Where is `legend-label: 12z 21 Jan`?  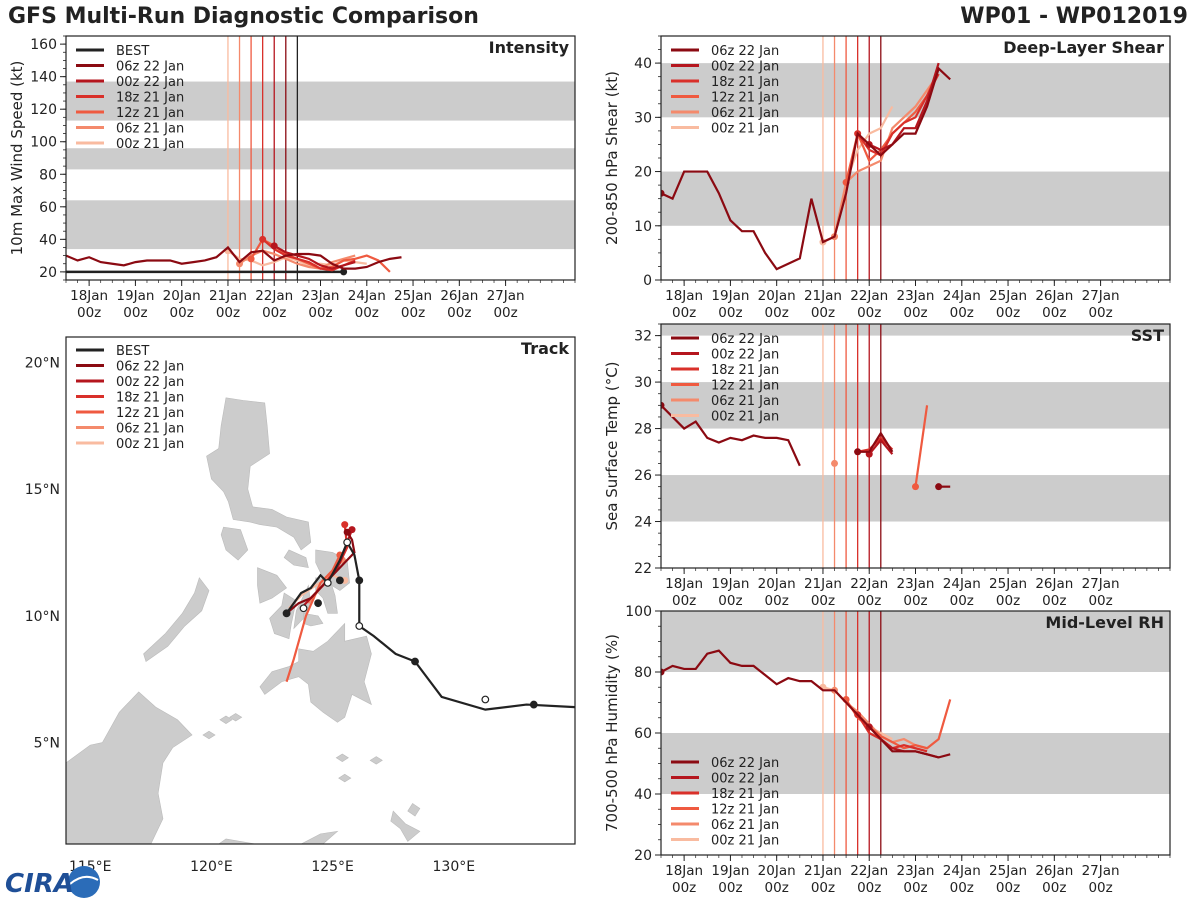 legend-label: 12z 21 Jan is located at coordinates (745, 386).